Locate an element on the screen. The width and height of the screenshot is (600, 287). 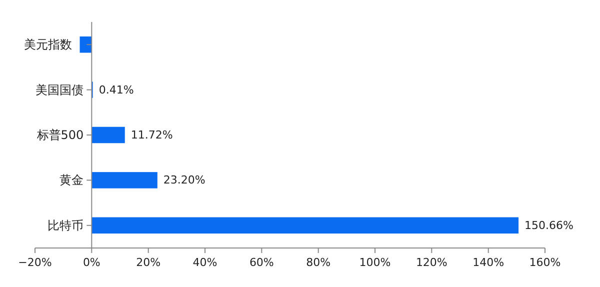
x-tick-label: 20% is located at coordinates (148, 262).